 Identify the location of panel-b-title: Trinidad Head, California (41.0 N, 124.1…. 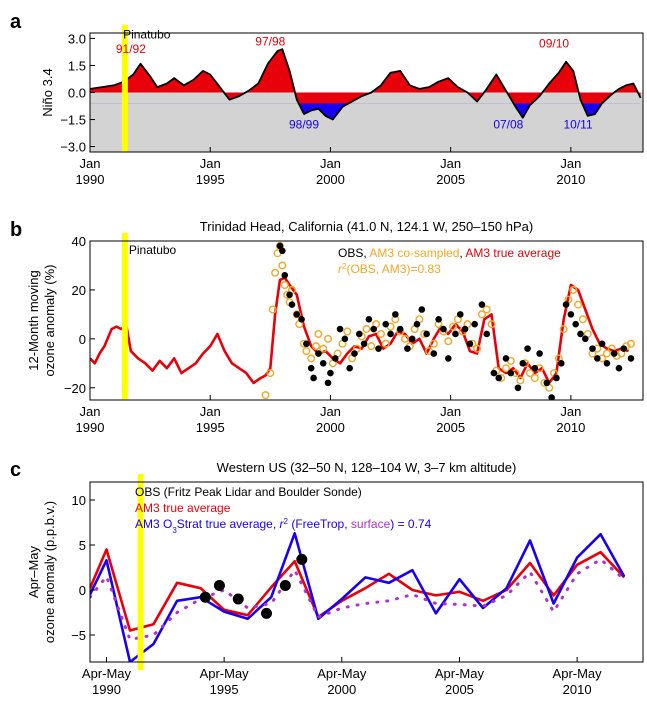
(366, 226).